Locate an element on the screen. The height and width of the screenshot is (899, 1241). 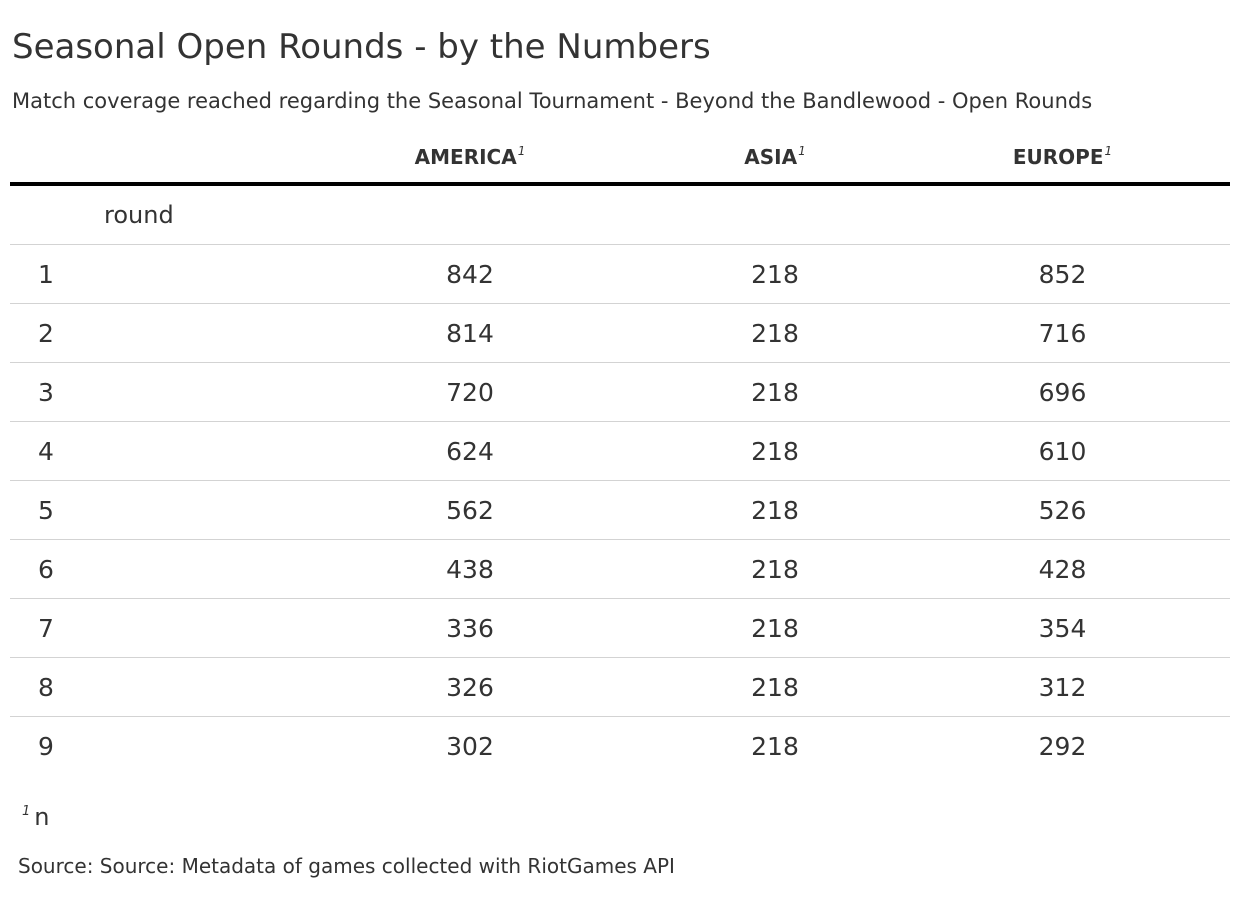
group-label: round is located at coordinates (620, 214).